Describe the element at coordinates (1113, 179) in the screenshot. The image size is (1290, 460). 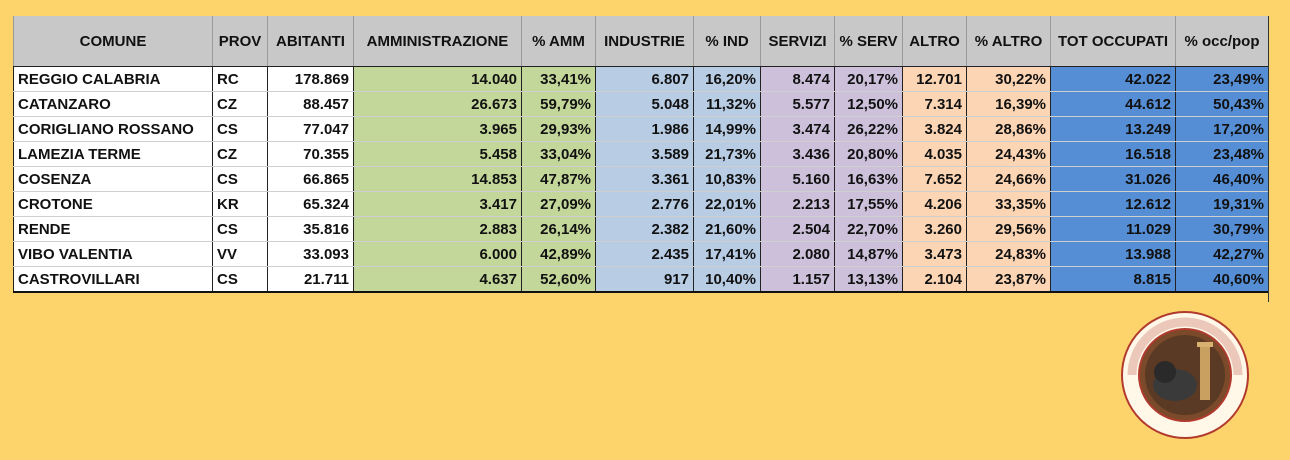
I see `cell-tot-occupati: 31.026` at that location.